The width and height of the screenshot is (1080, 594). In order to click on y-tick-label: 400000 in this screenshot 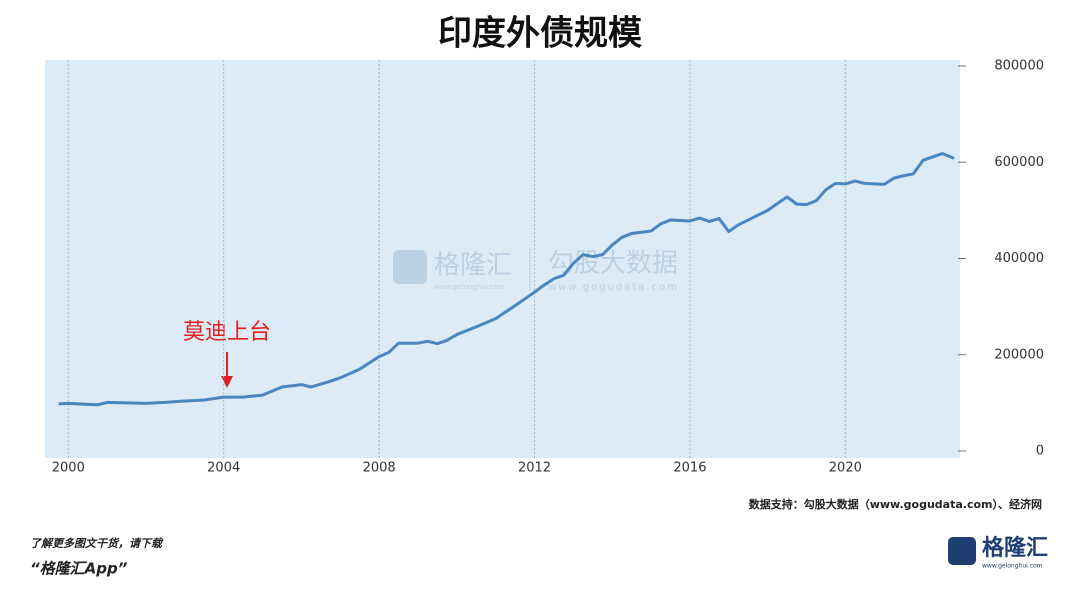, I will do `click(1019, 258)`.